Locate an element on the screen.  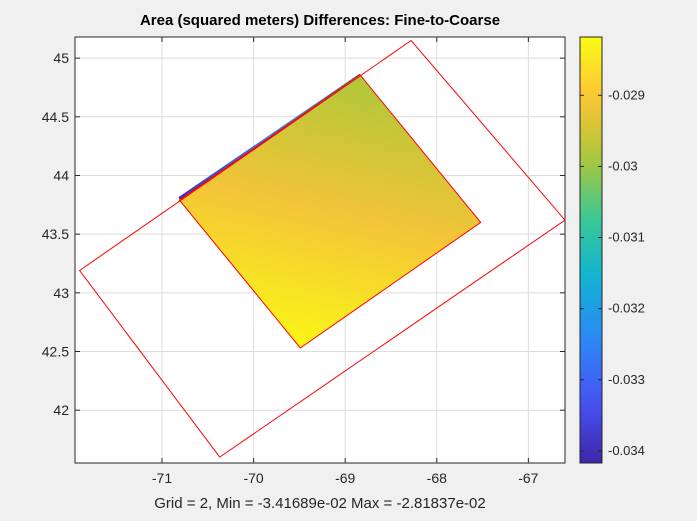
colorbar-tick-label: -0.032 is located at coordinates (626, 308).